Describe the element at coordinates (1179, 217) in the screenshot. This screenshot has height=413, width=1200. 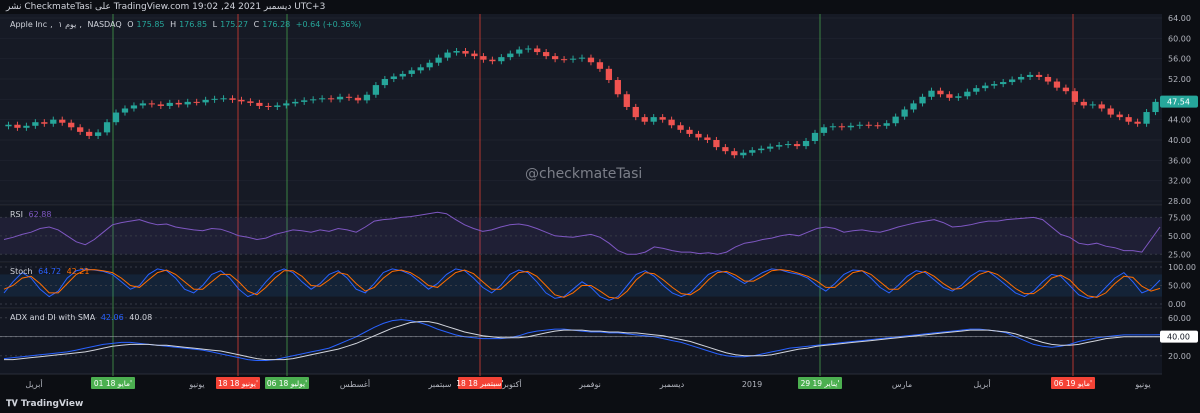
I see `indicator-tick-label: 75.00` at that location.